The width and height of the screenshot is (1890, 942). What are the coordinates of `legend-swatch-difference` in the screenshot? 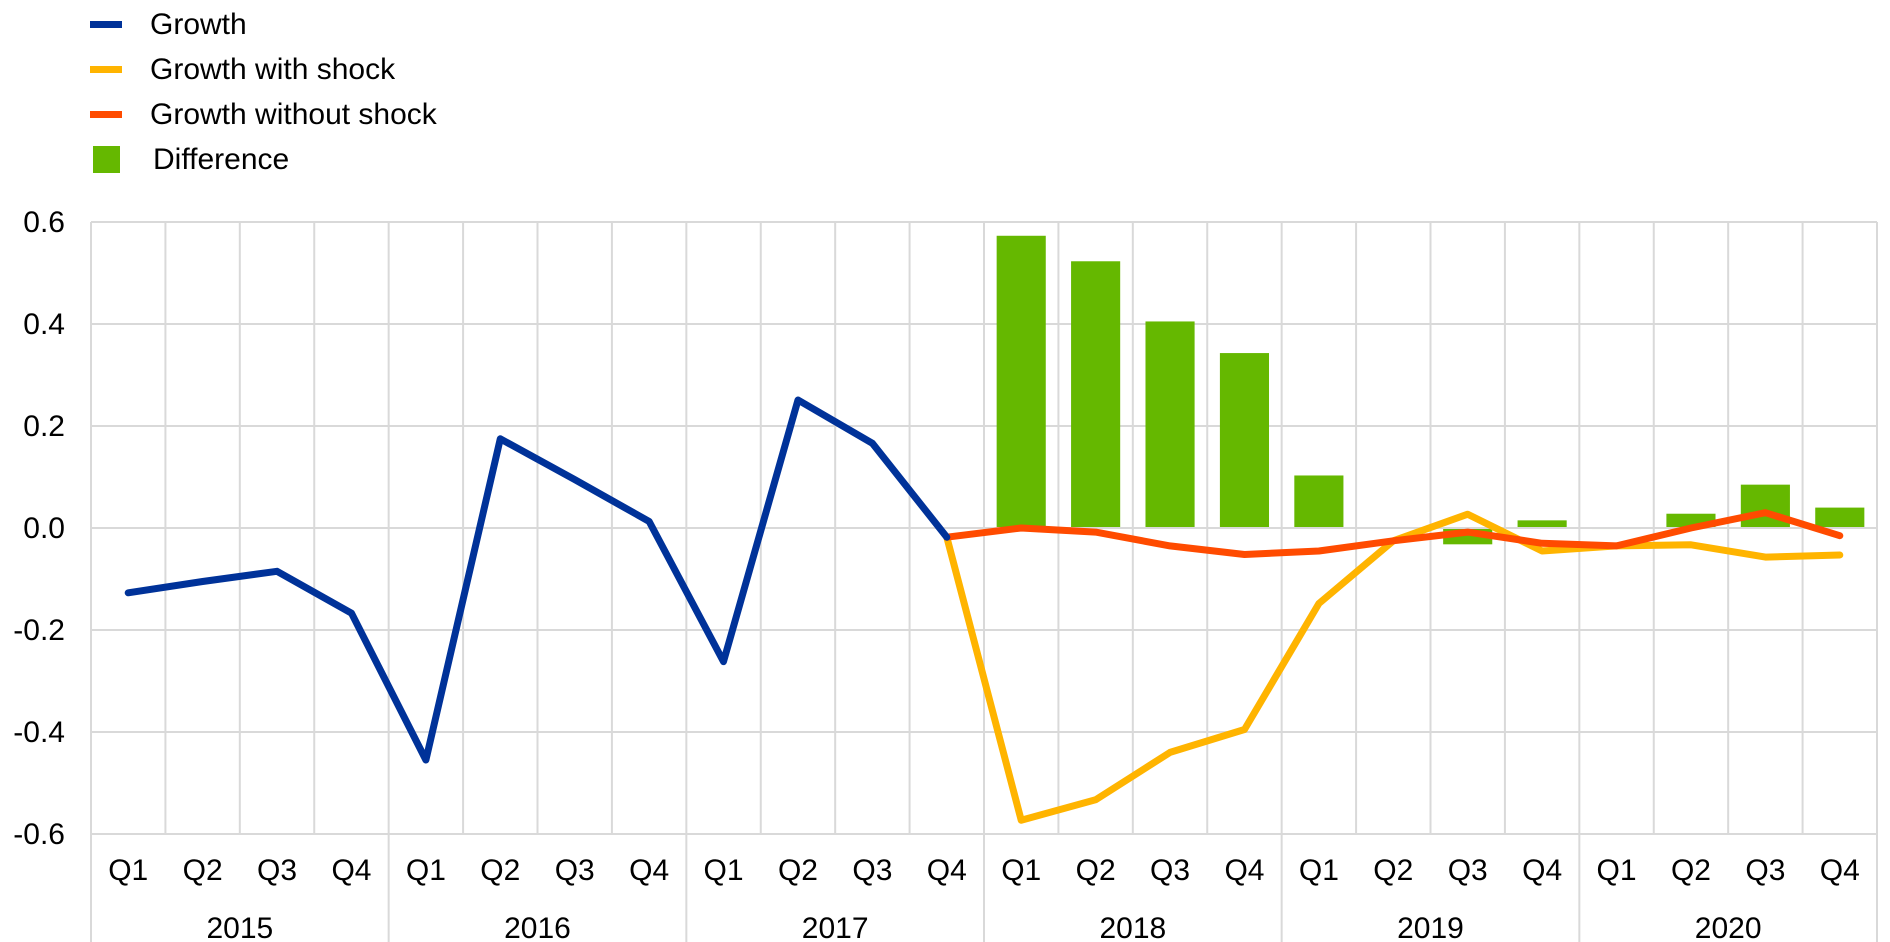 It's located at (106, 159).